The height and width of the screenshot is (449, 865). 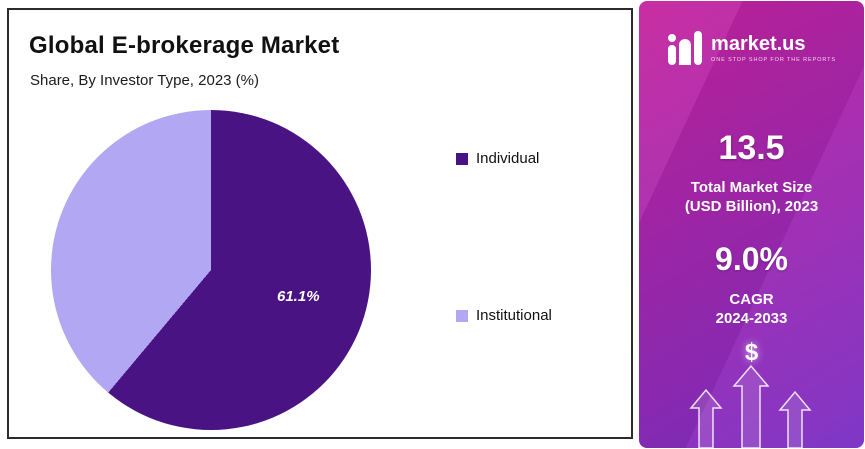 What do you see at coordinates (751, 352) in the screenshot?
I see `dollar-icon: $` at bounding box center [751, 352].